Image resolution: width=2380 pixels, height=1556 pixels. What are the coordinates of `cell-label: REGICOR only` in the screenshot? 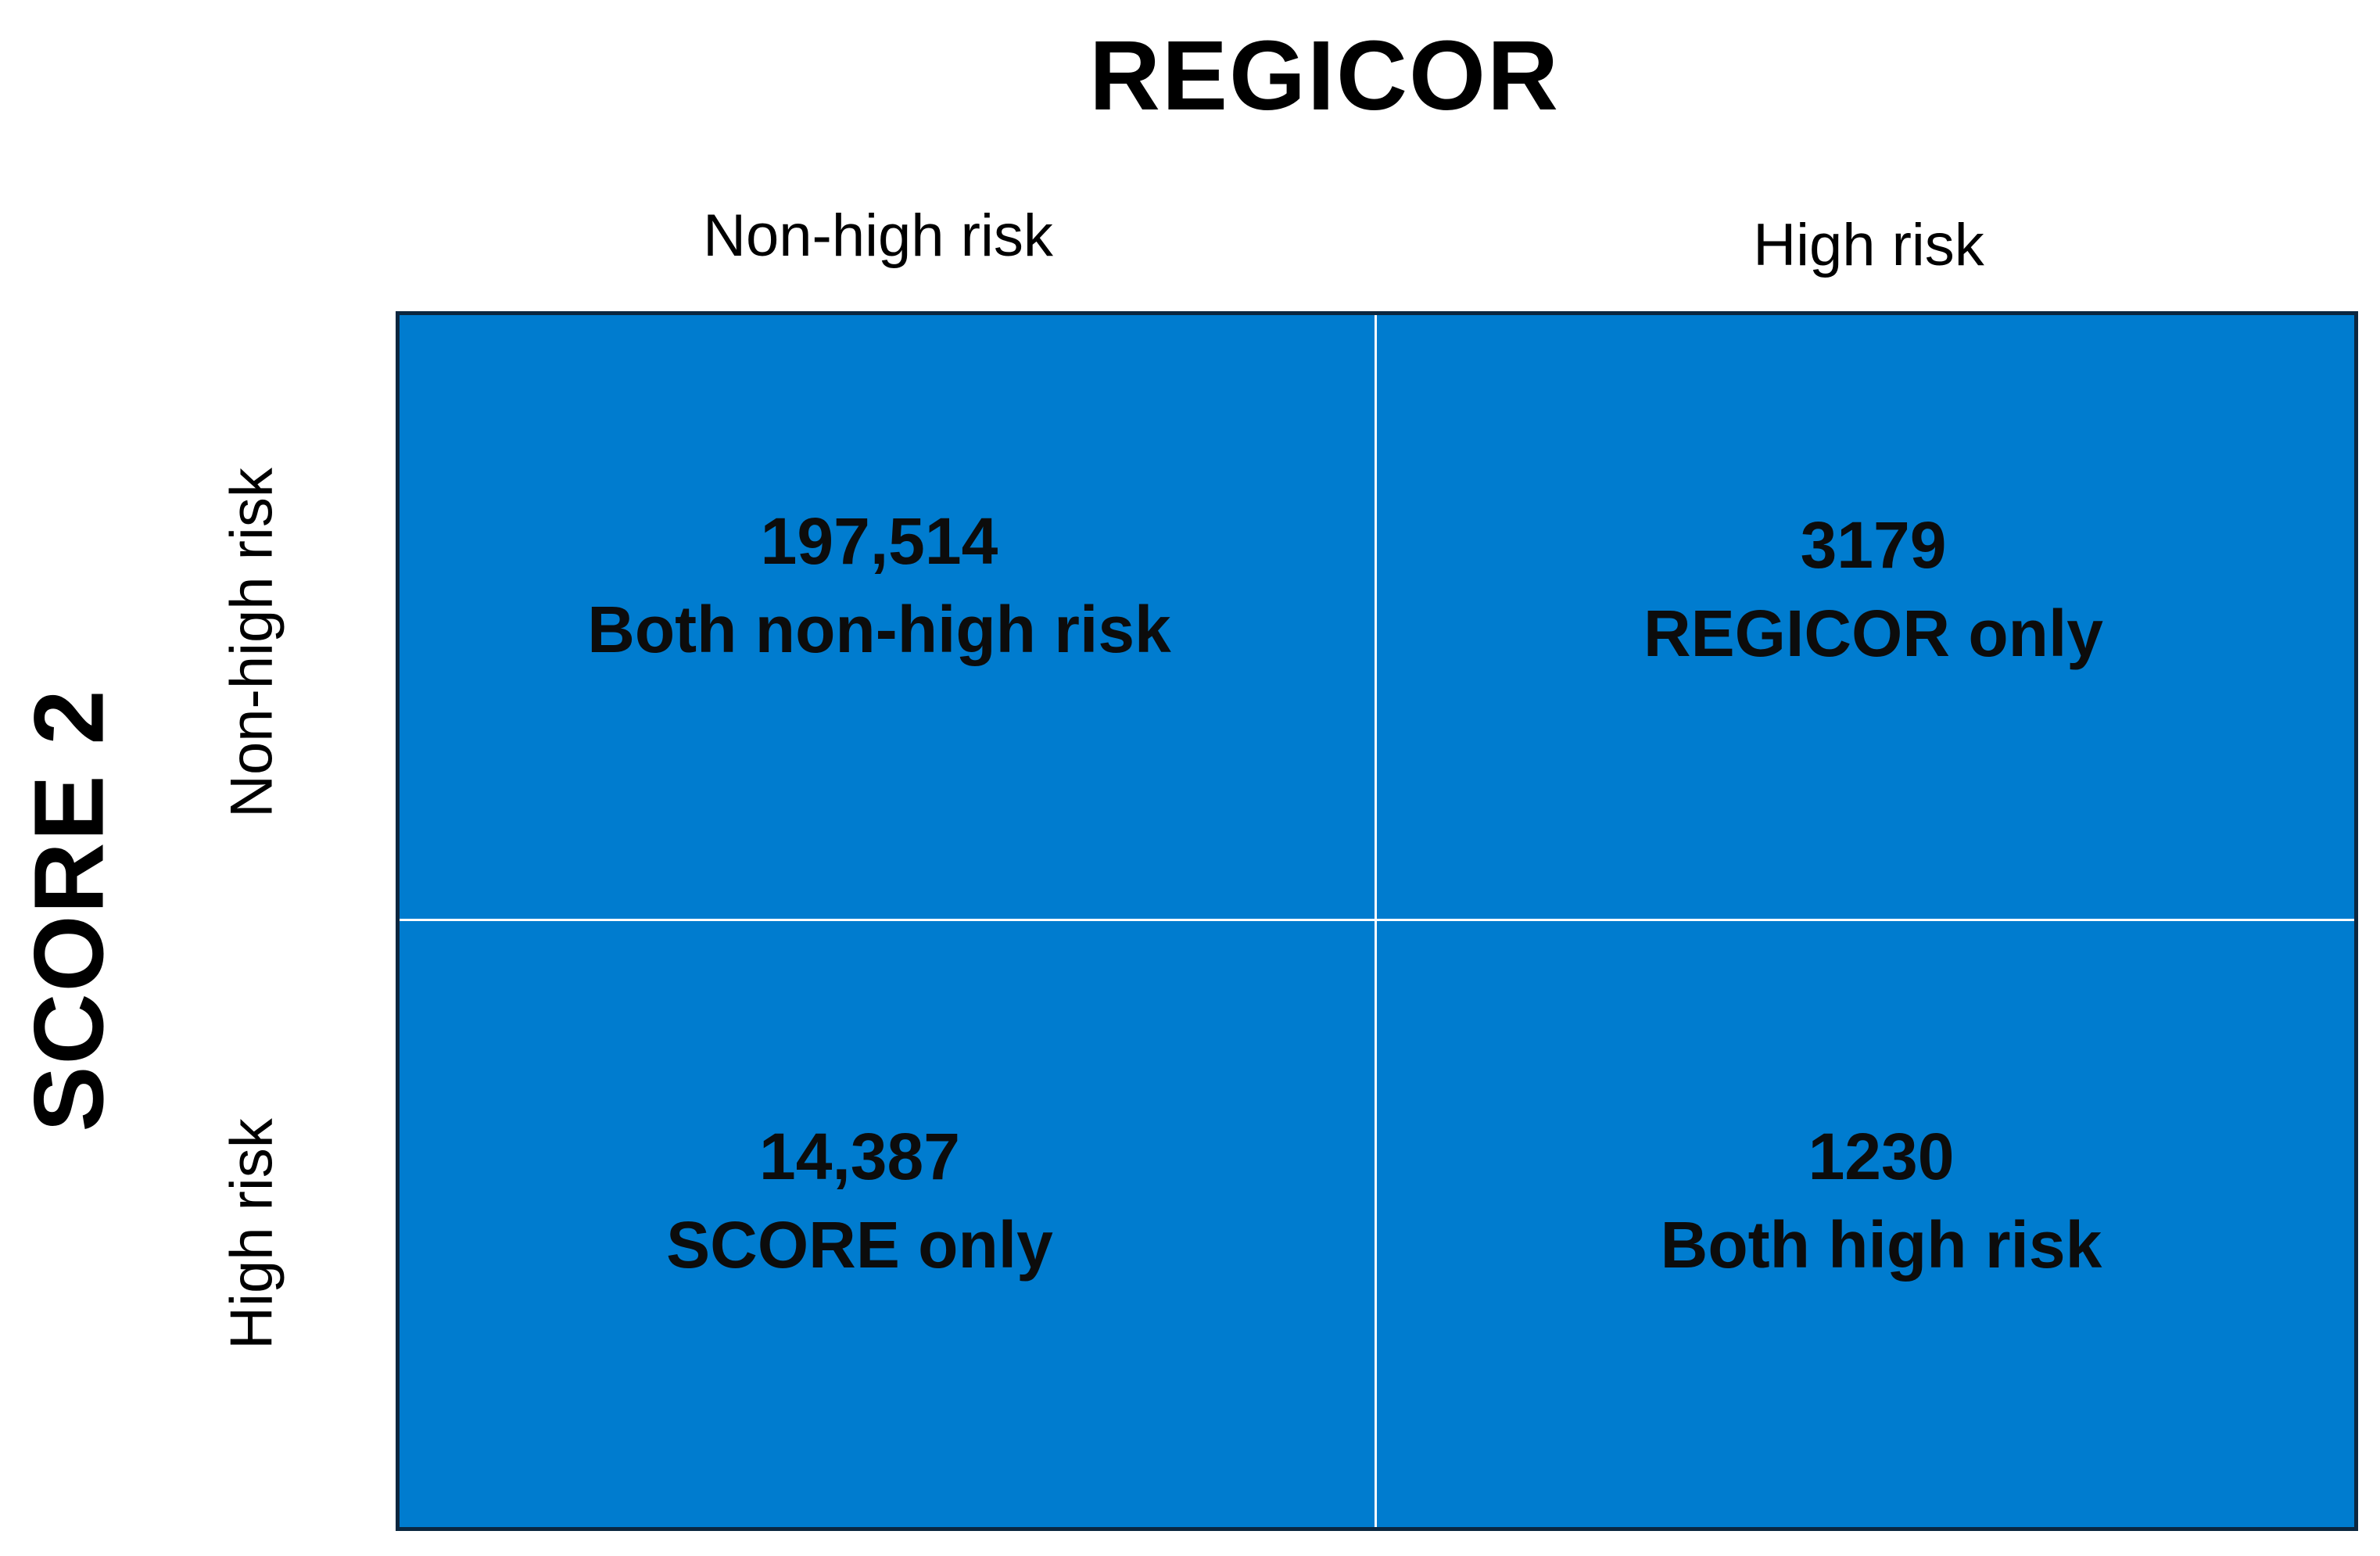 It's located at (1873, 633).